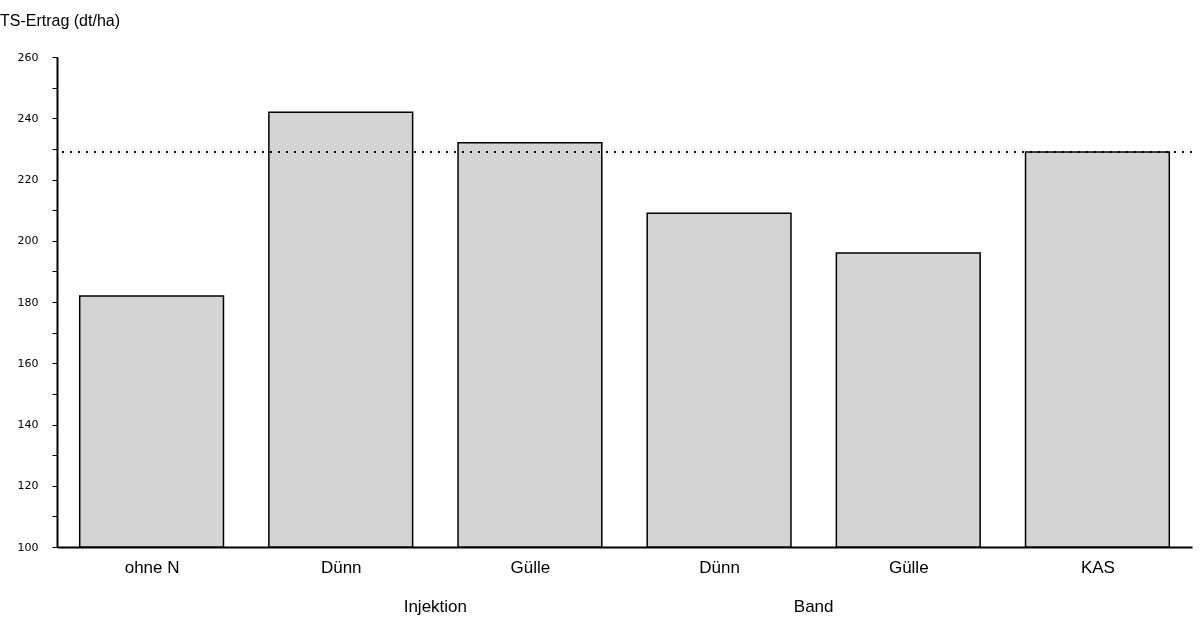  What do you see at coordinates (435, 606) in the screenshot?
I see `text: Injektion` at bounding box center [435, 606].